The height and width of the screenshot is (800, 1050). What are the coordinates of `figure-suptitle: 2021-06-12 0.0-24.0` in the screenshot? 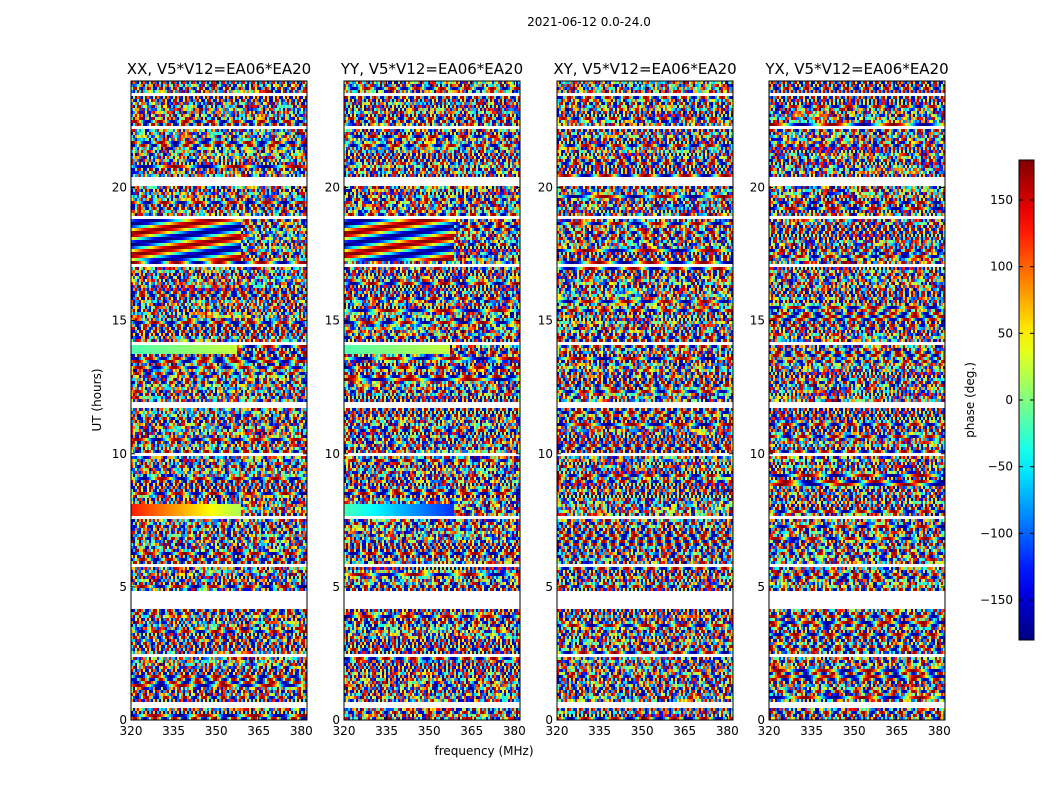 It's located at (589, 22).